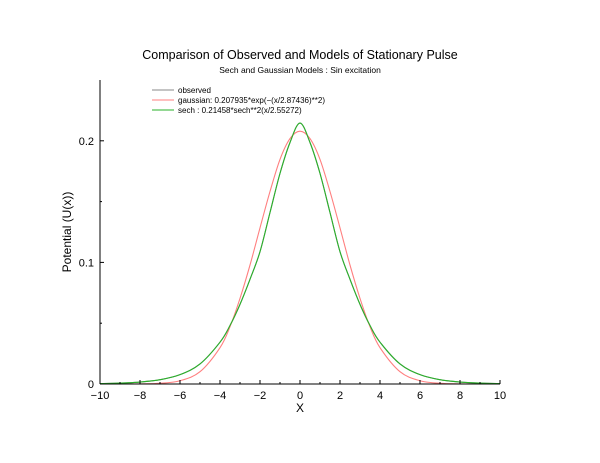 The image size is (600, 463). Describe the element at coordinates (91, 385) in the screenshot. I see `y-tick-label: 0` at that location.